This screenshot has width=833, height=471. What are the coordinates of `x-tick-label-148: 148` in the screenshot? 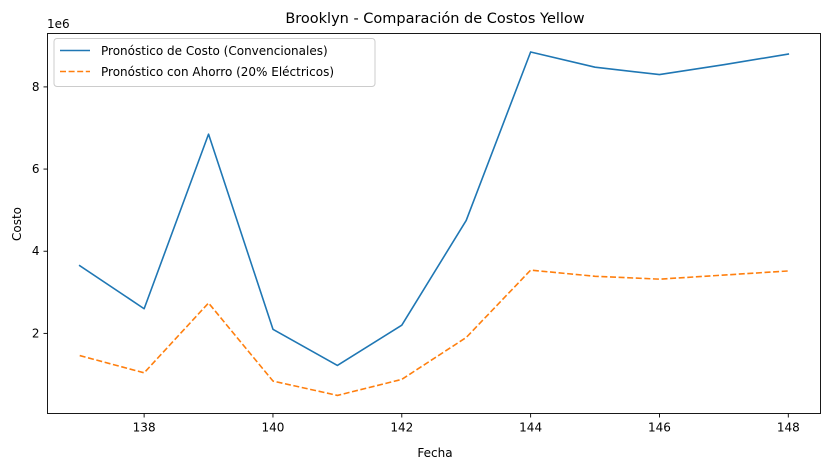 It's located at (788, 428).